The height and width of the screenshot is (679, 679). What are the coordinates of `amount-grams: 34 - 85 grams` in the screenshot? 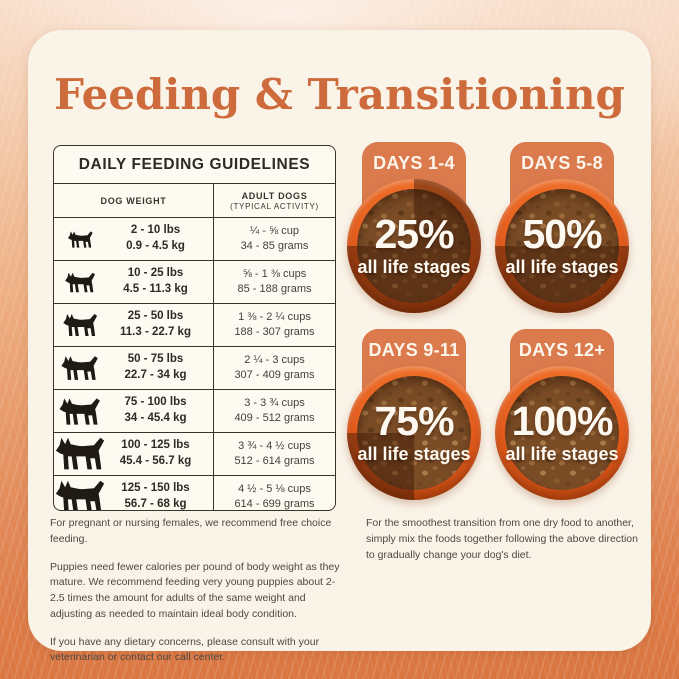 It's located at (274, 246).